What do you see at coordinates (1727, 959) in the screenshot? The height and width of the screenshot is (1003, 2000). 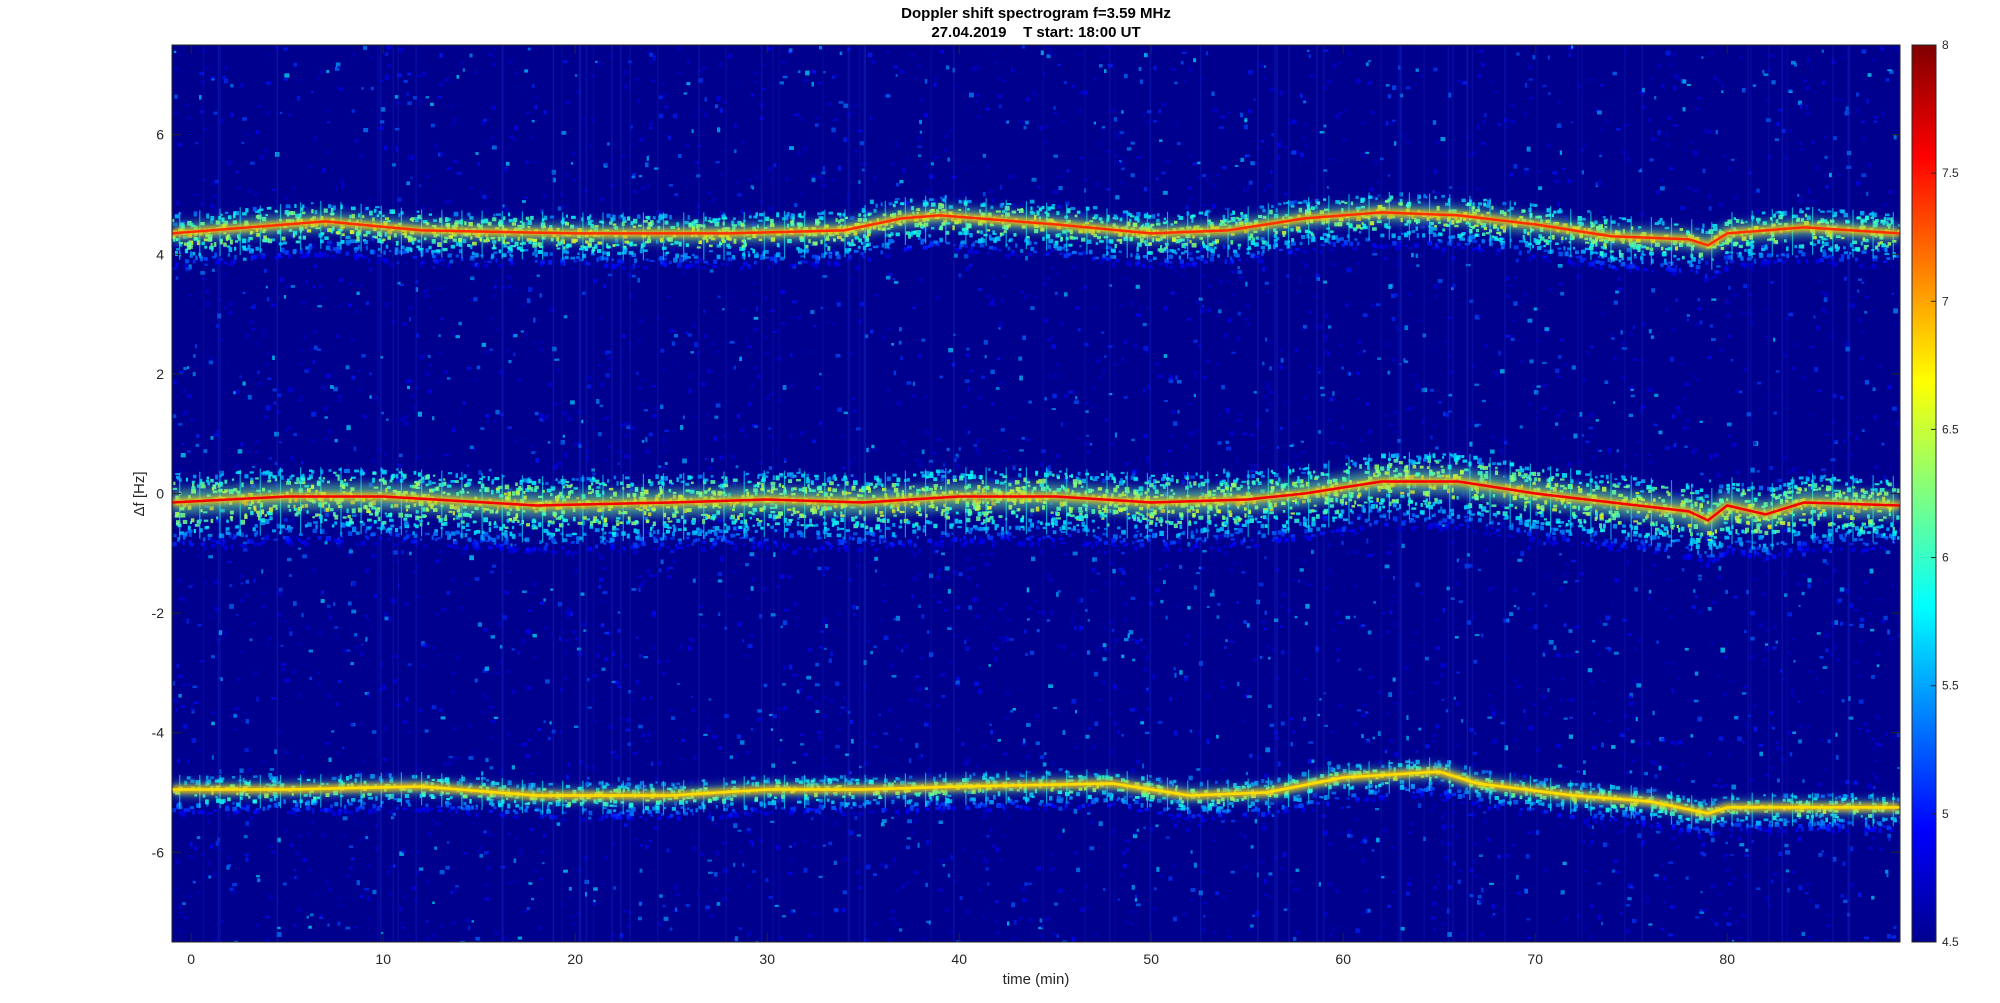 I see `x-tick-label: 80` at bounding box center [1727, 959].